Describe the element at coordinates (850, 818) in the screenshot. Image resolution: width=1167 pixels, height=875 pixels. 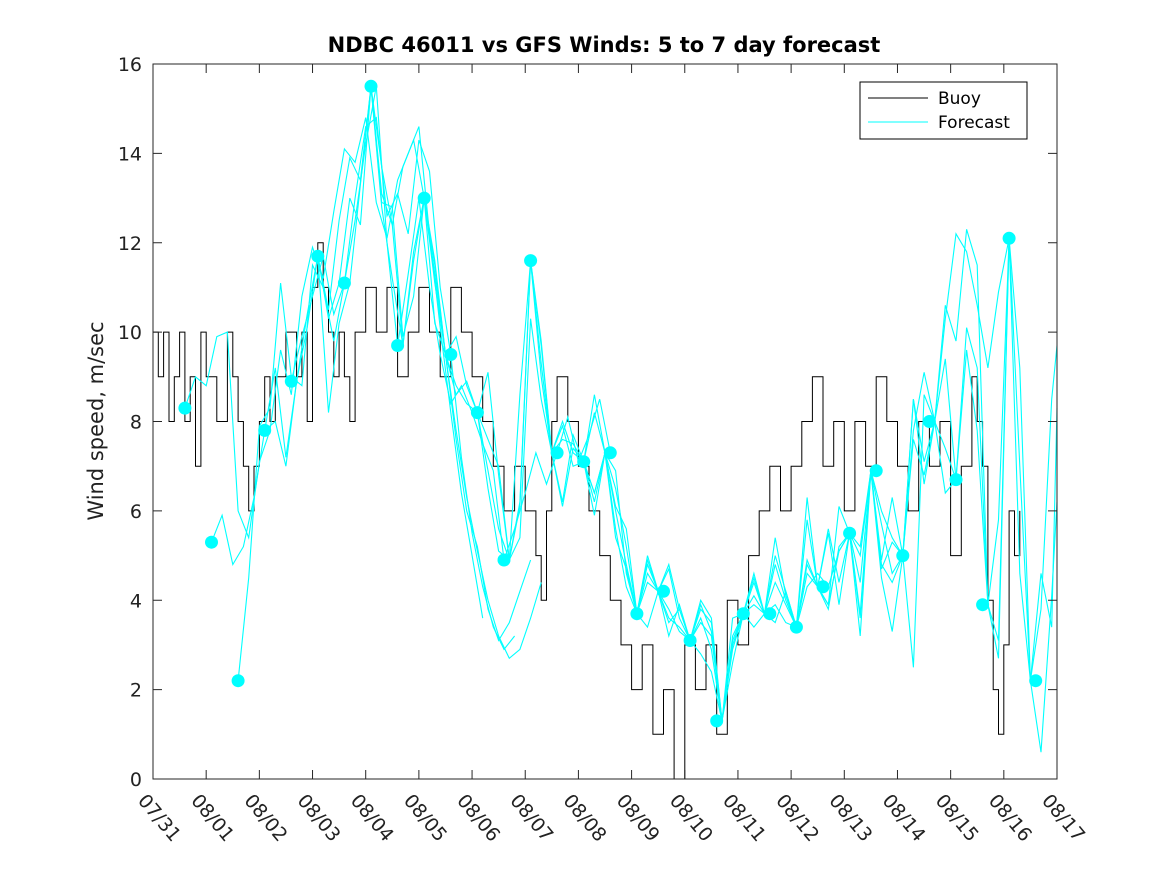
I see `x-tick-label: 08/13` at that location.